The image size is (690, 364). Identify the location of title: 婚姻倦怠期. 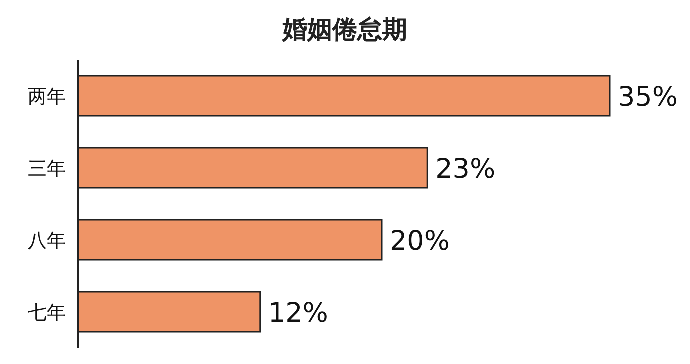
(345, 29).